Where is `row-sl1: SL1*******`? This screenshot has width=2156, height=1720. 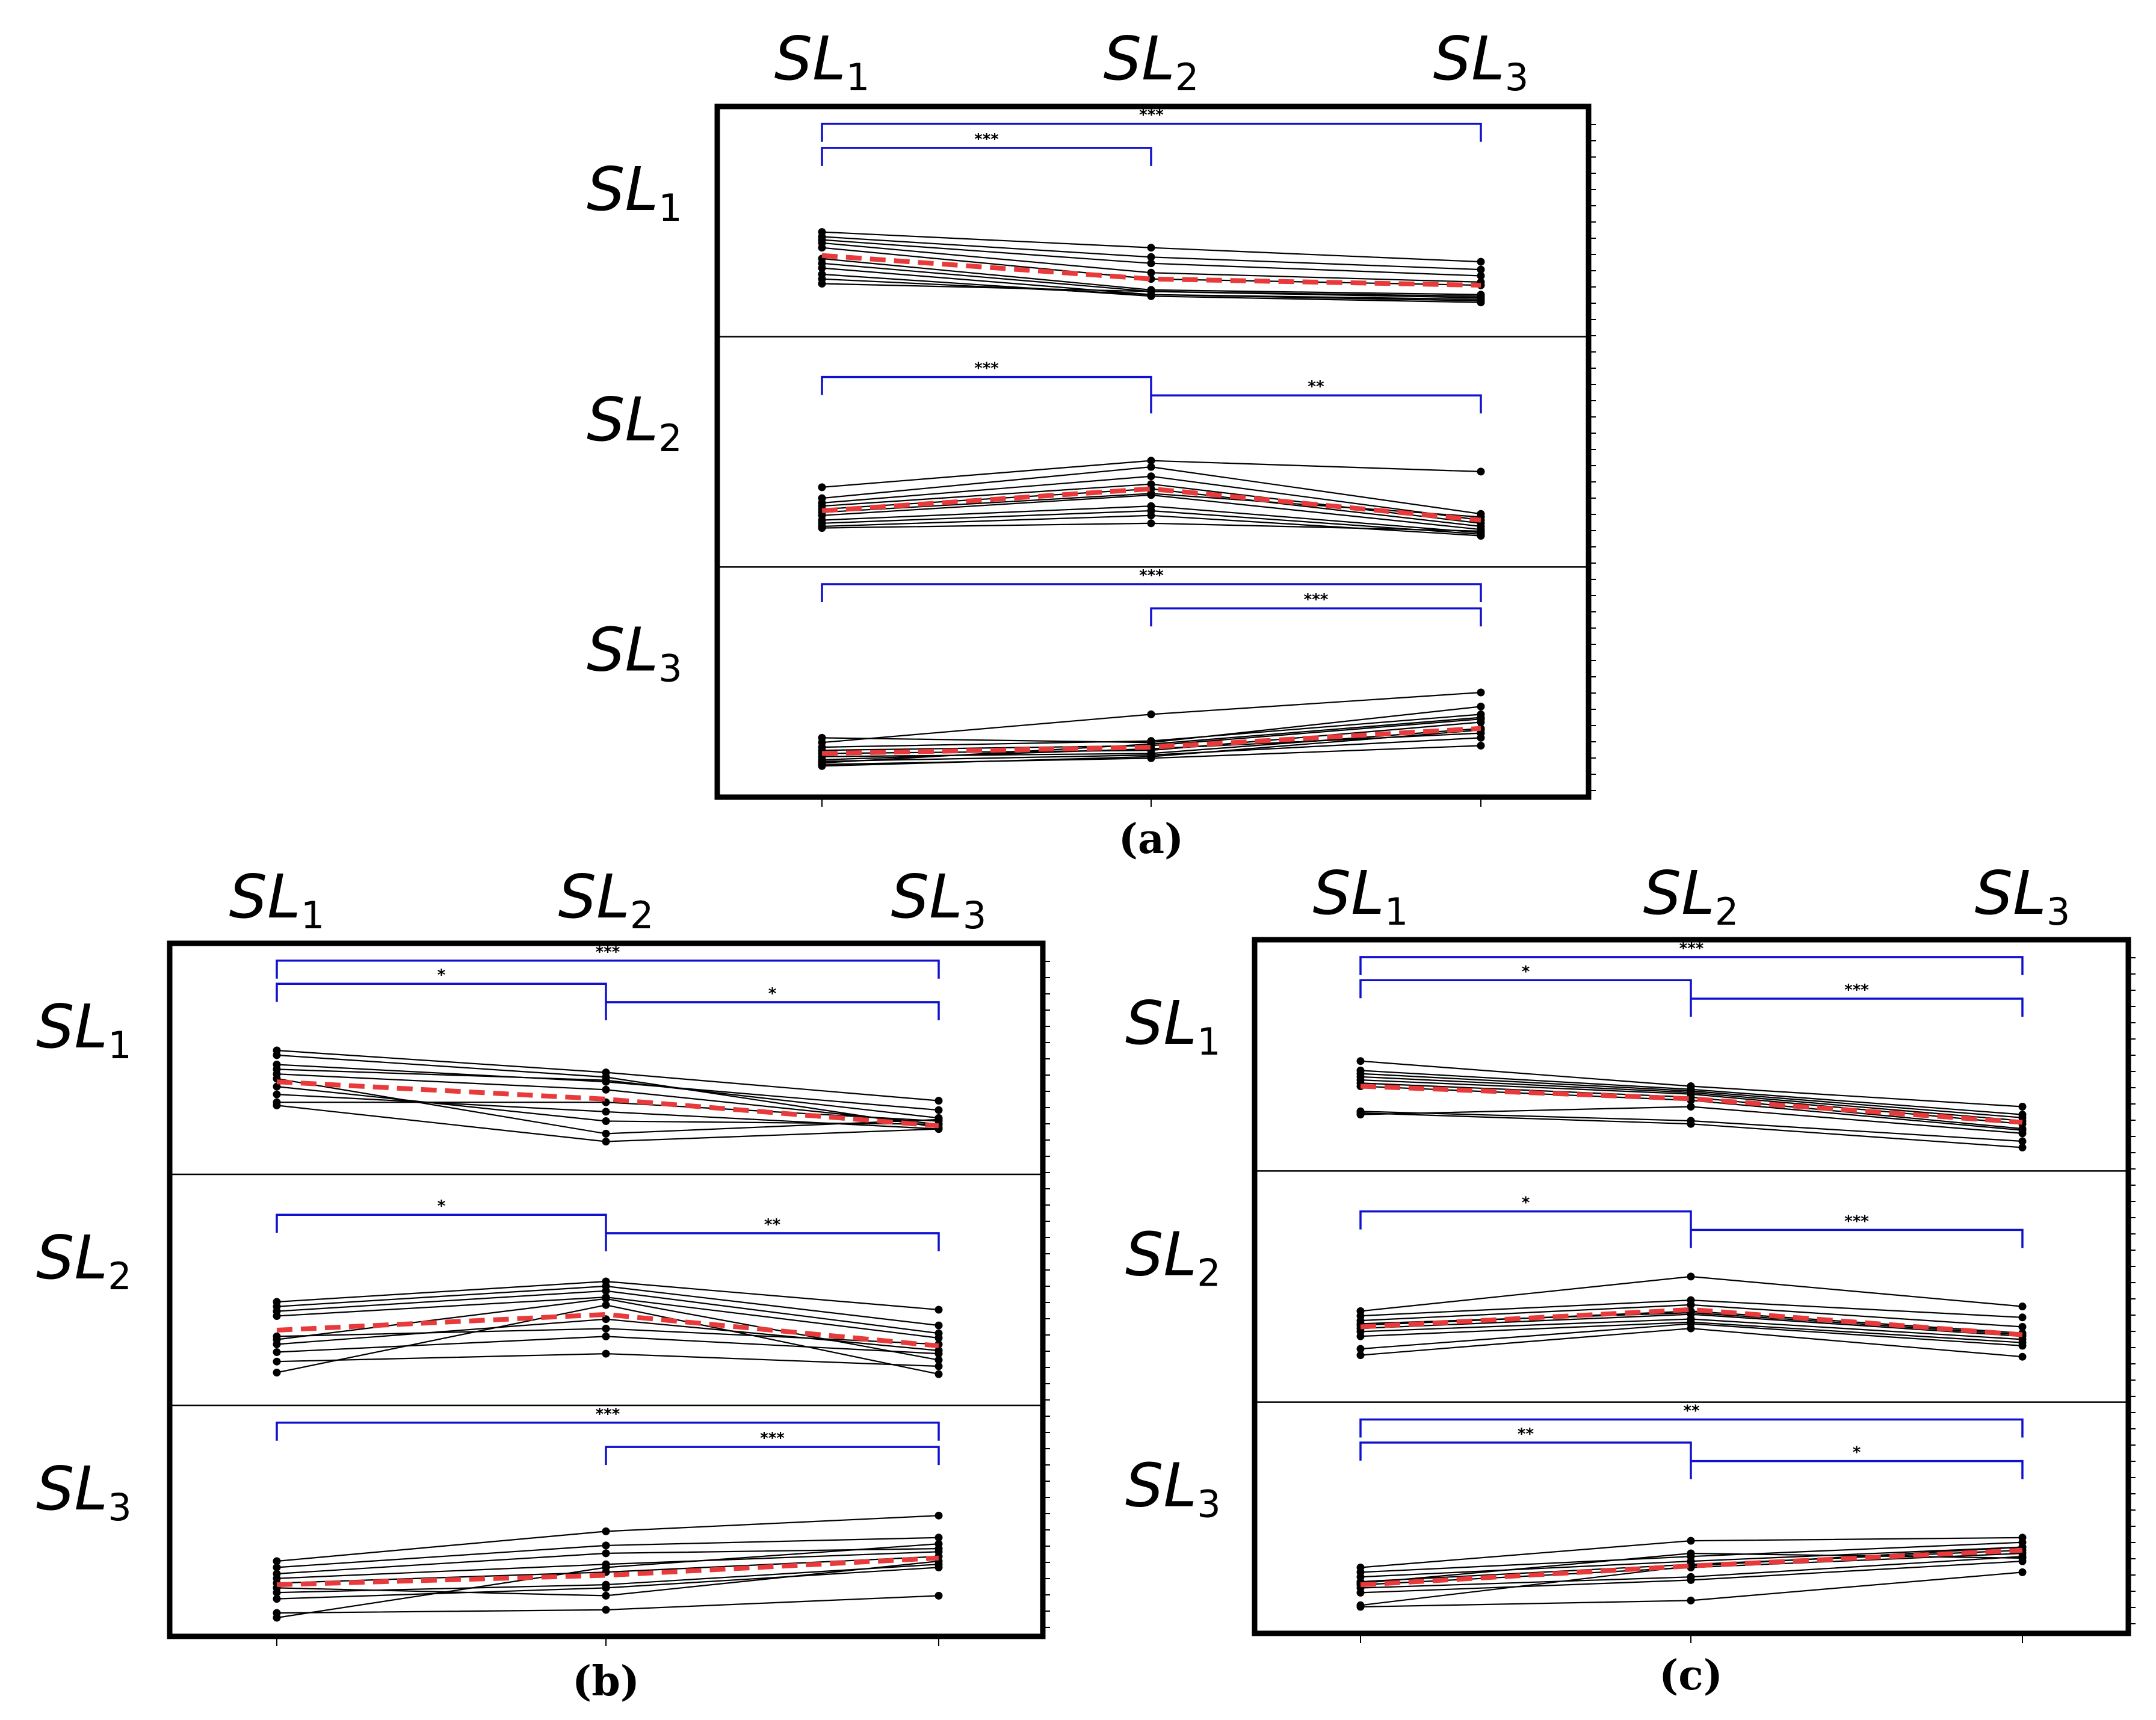
row-sl1: SL1******* is located at coordinates (1576, 1045).